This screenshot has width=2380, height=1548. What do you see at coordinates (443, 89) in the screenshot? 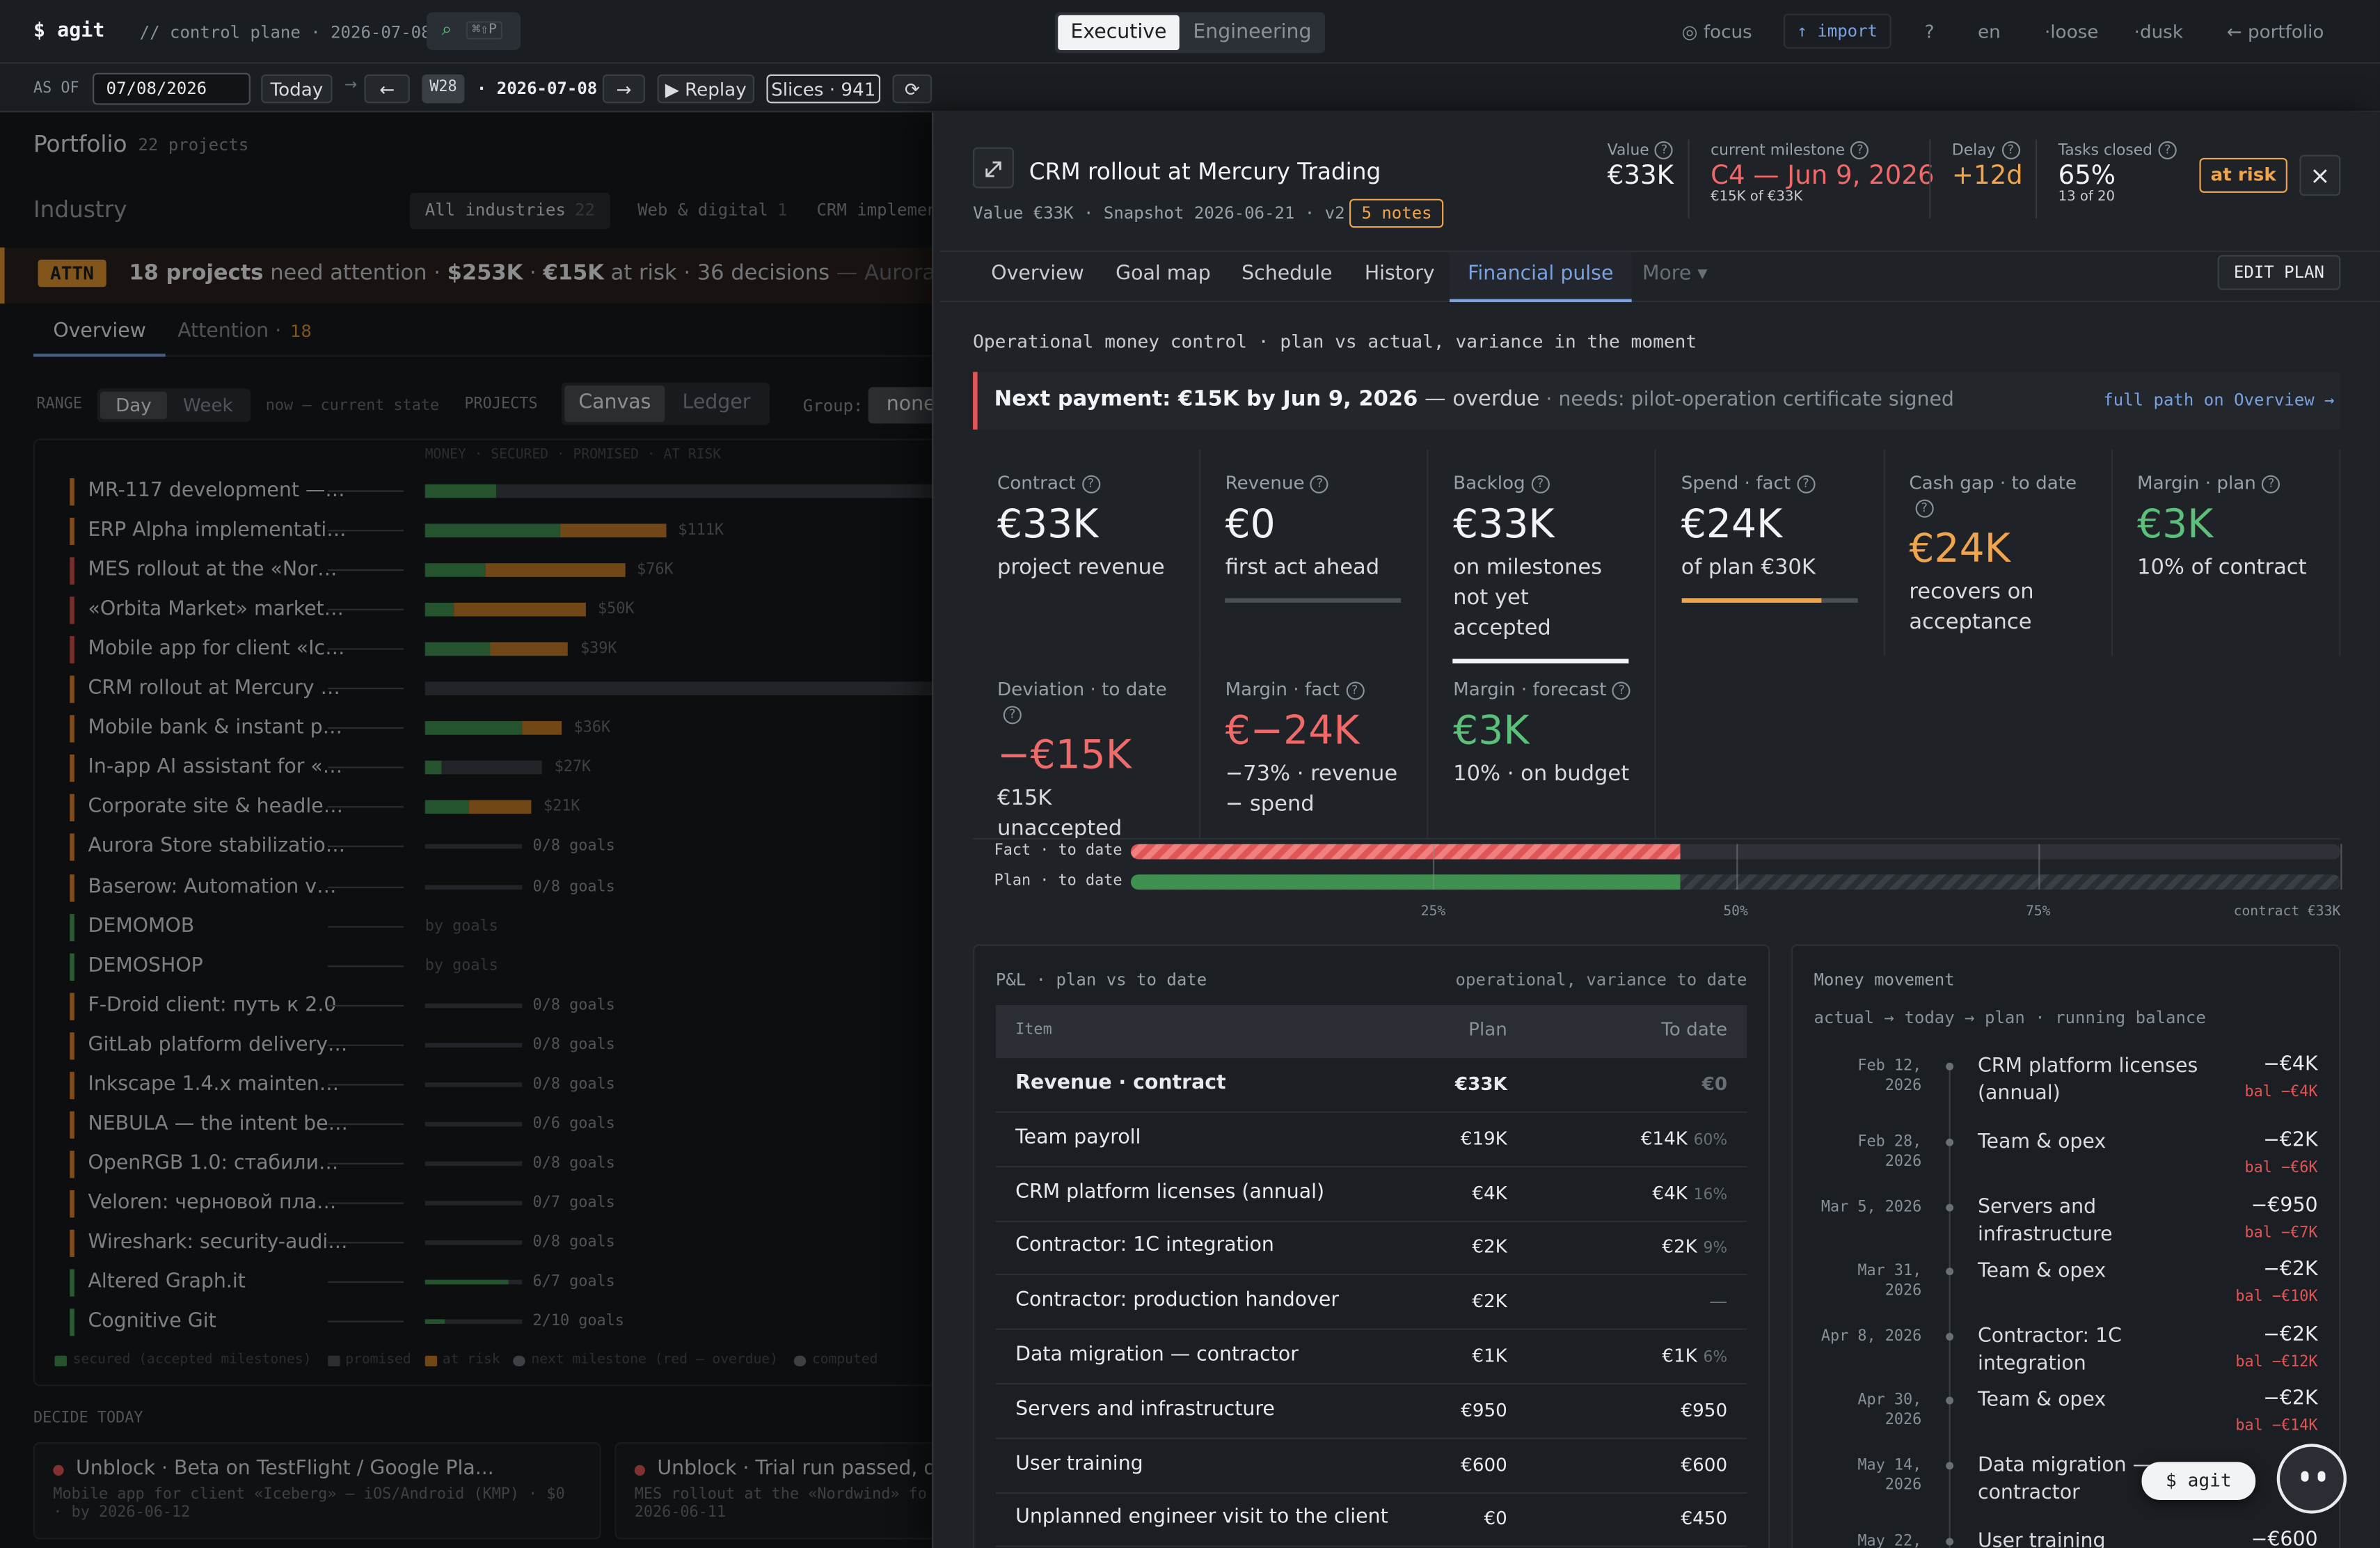
I see `week-button: W28` at bounding box center [443, 89].